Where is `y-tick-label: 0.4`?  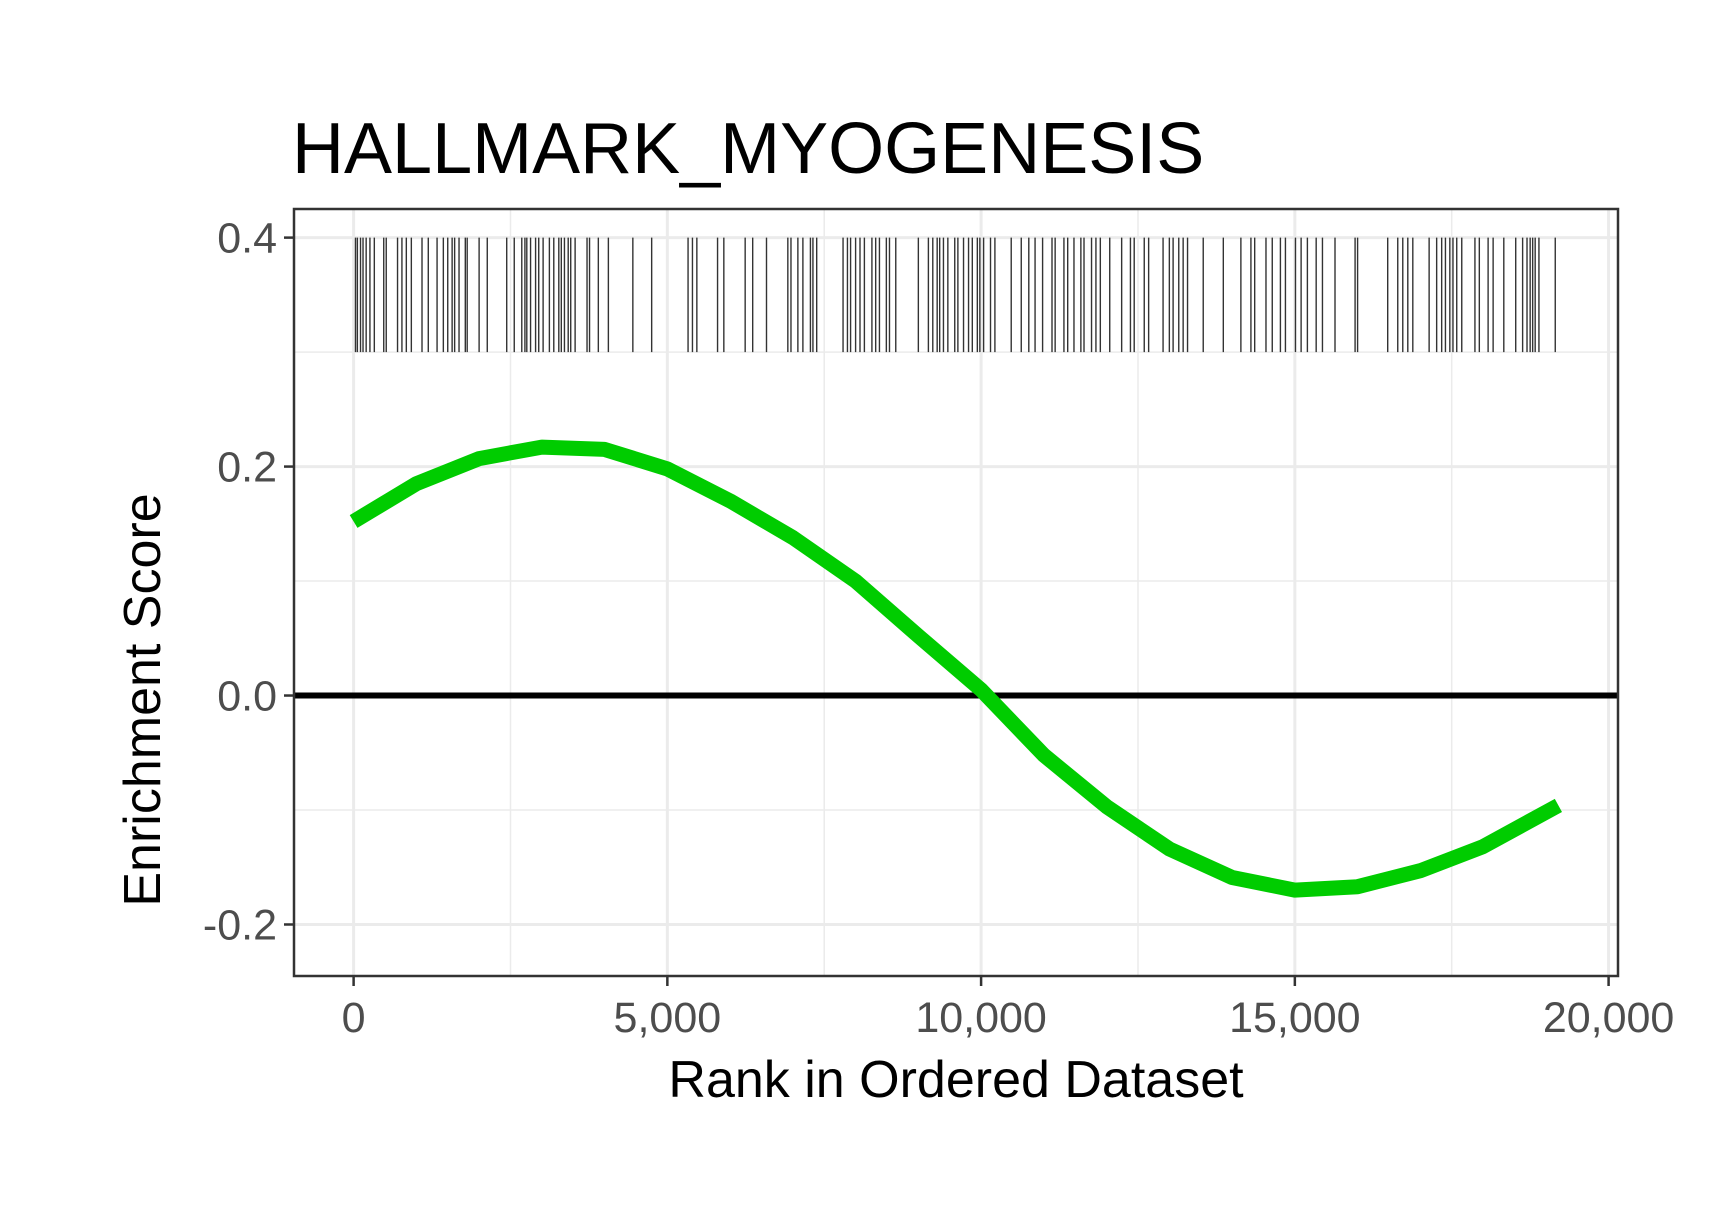 y-tick-label: 0.4 is located at coordinates (247, 239).